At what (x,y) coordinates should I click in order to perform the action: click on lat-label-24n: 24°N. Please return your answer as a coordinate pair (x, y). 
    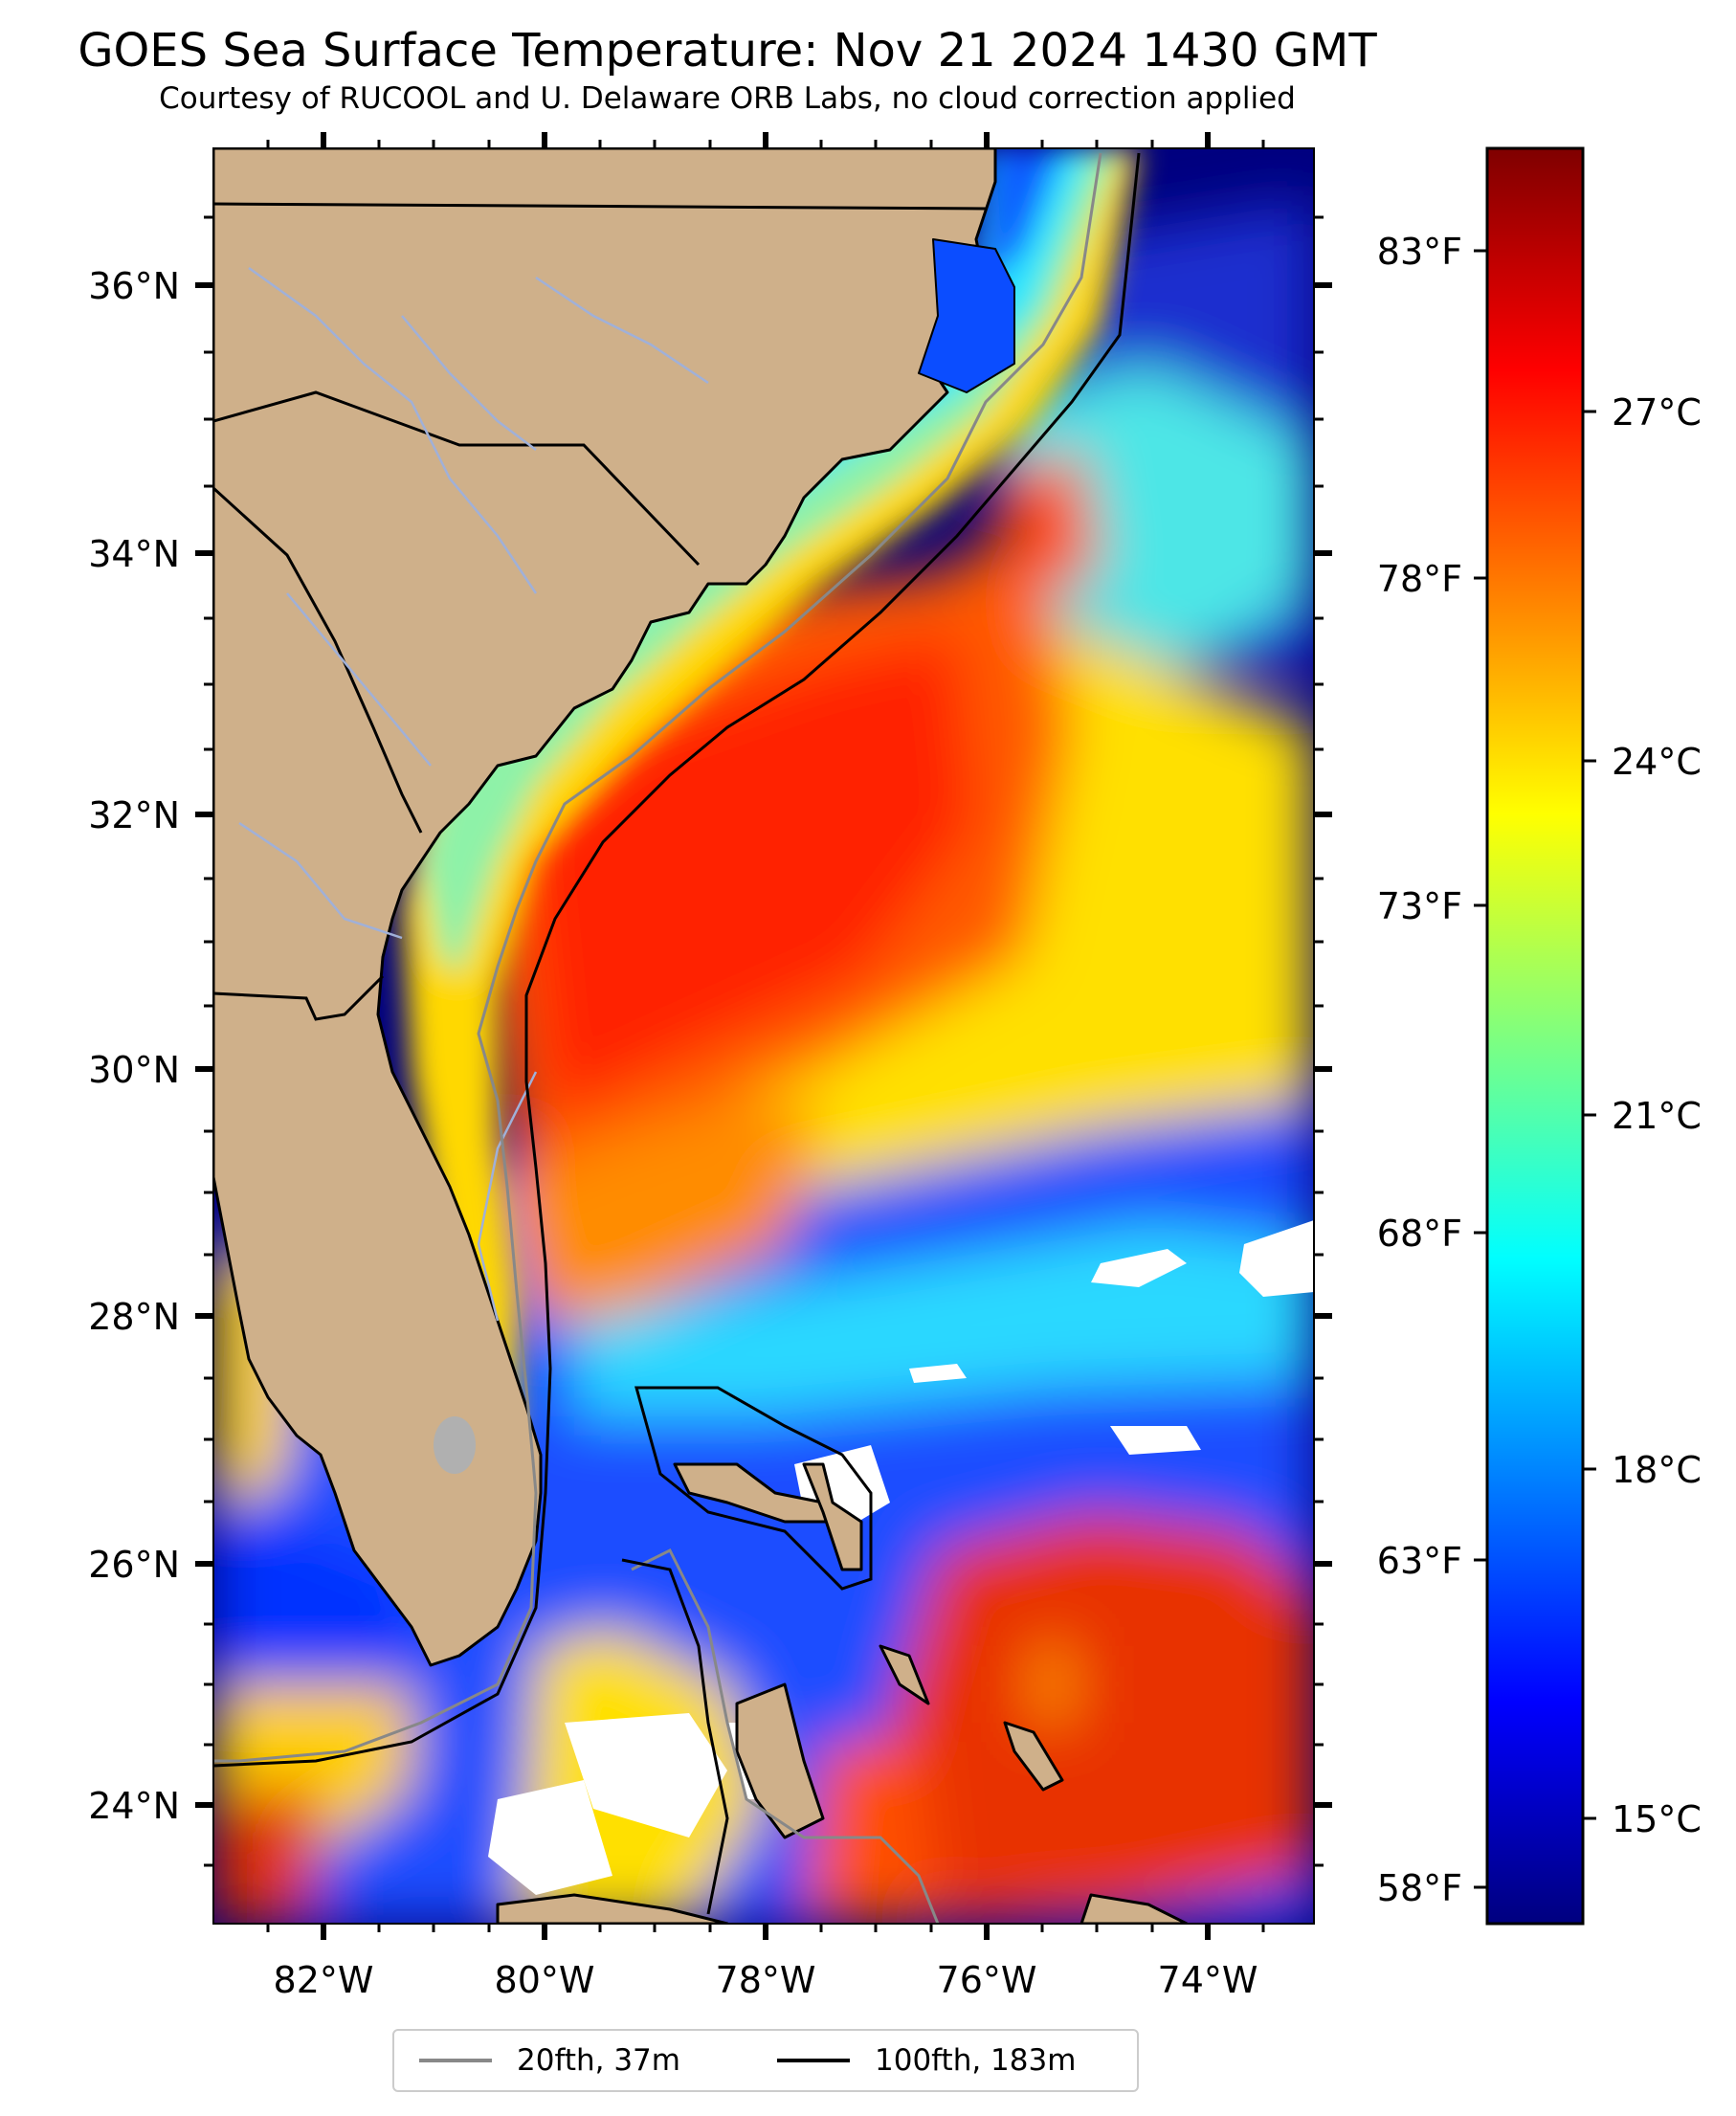
    Looking at the image, I should click on (134, 1806).